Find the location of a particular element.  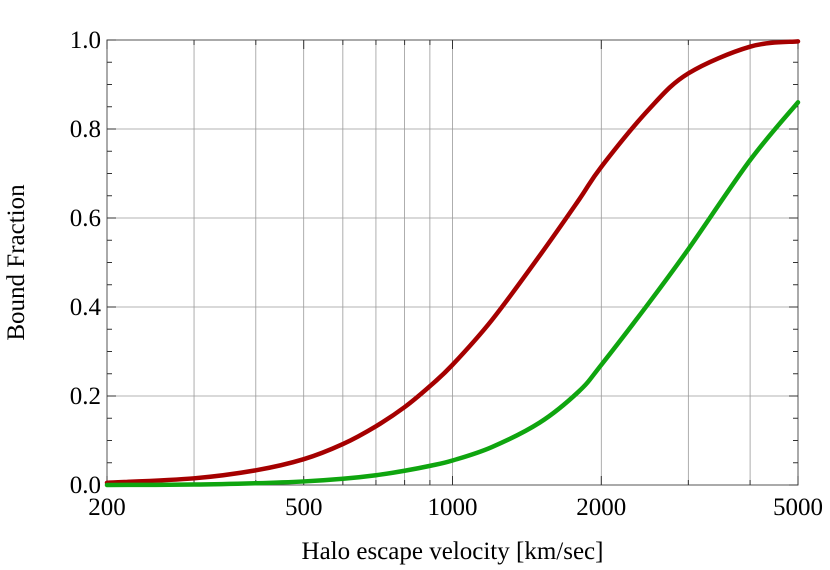

y-tick-label: 0.2 is located at coordinates (85, 396).